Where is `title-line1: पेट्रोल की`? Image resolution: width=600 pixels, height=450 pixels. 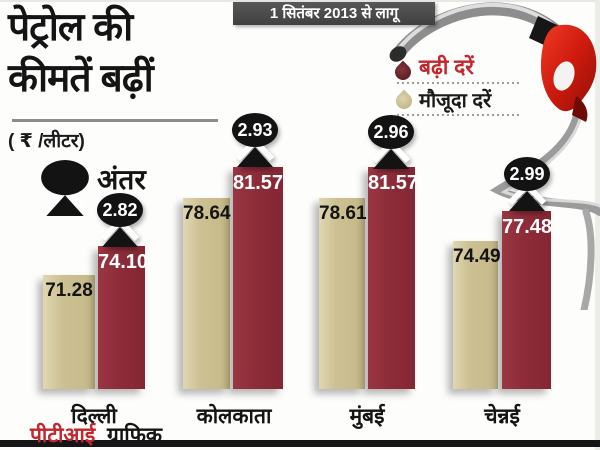 title-line1: पेट्रोल की is located at coordinates (70, 27).